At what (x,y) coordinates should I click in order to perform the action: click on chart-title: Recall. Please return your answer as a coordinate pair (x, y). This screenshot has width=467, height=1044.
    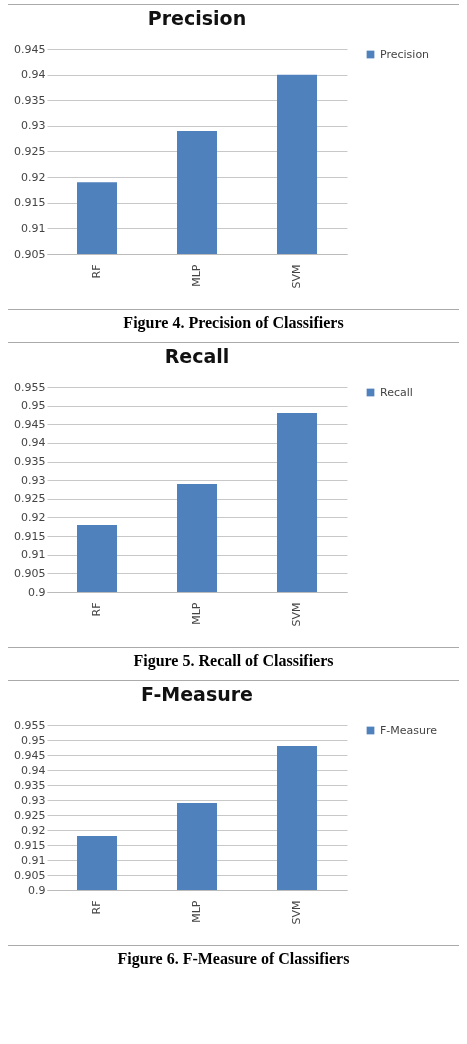
    Looking at the image, I should click on (197, 356).